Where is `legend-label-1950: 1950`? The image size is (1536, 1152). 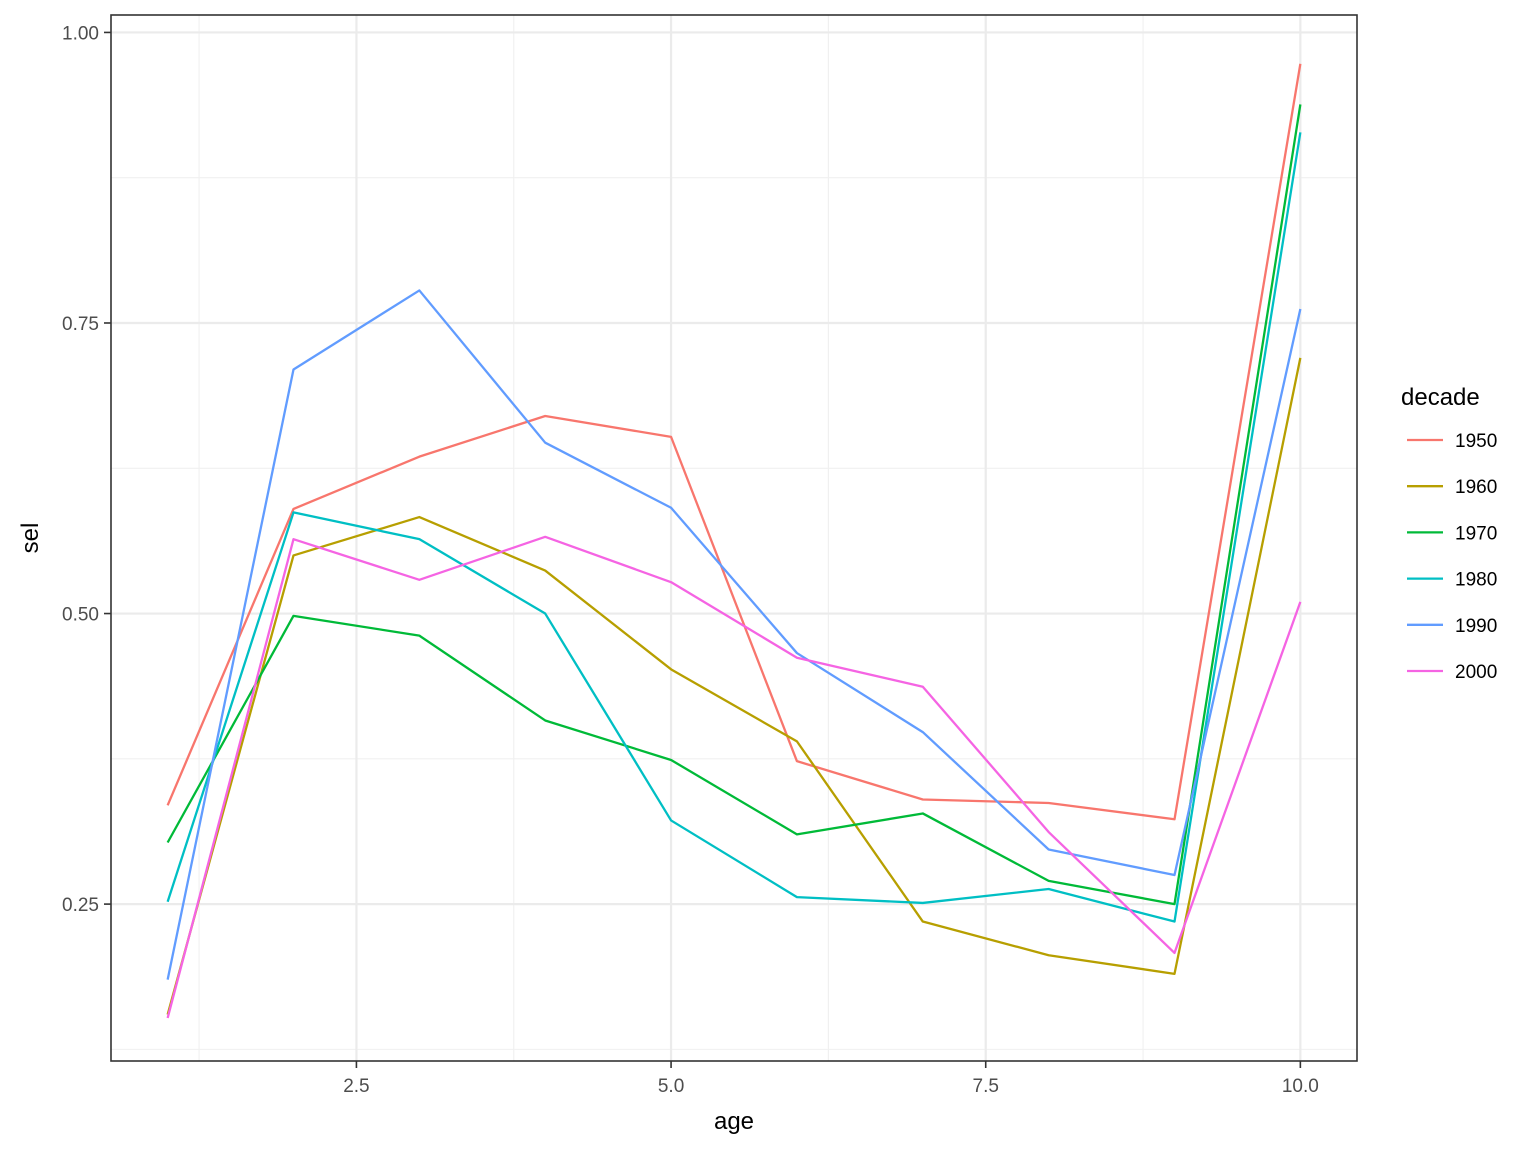 legend-label-1950: 1950 is located at coordinates (1476, 441).